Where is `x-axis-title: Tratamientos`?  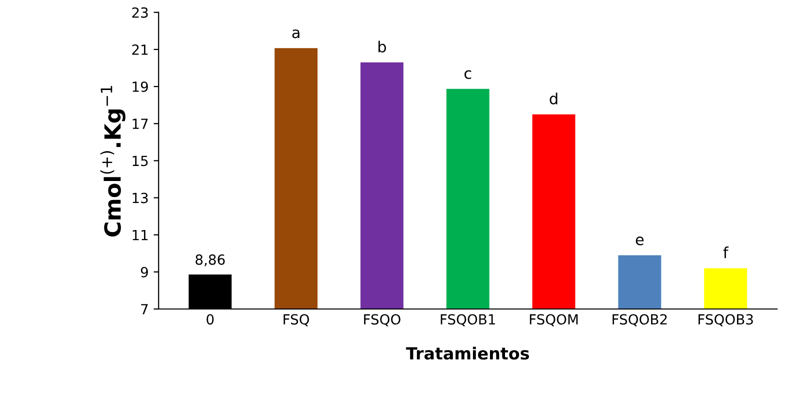 x-axis-title: Tratamientos is located at coordinates (467, 353).